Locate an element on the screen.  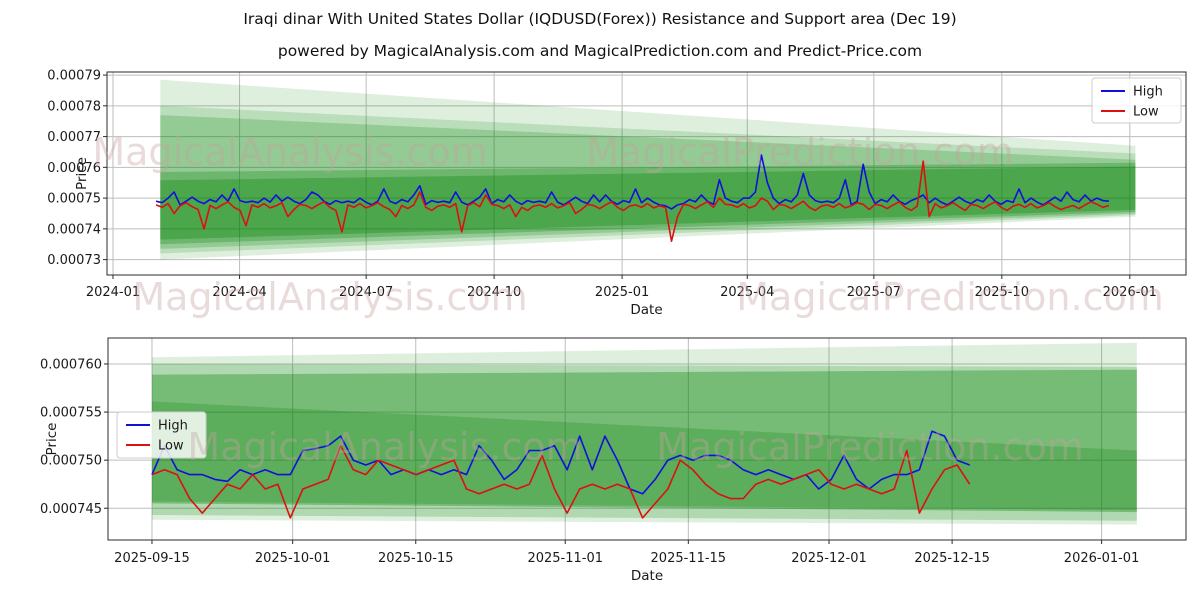
y-tick-label: 0.00076 is located at coordinates (74, 168).